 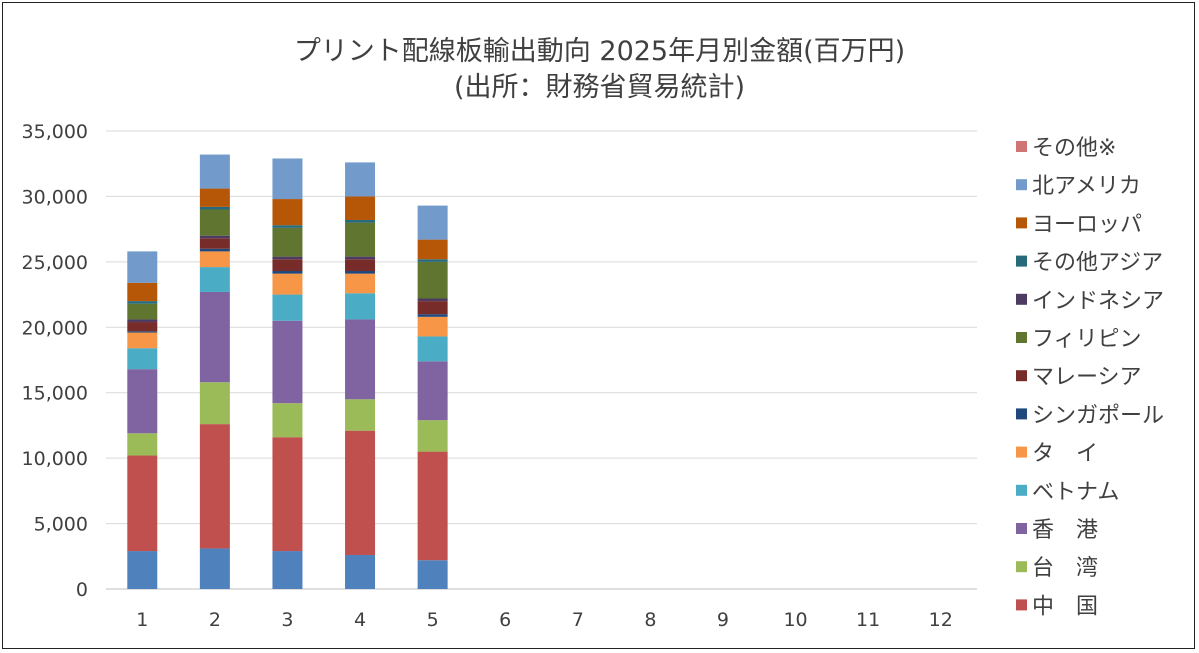 I want to click on legend-label: ベトナム, so click(x=1075, y=492).